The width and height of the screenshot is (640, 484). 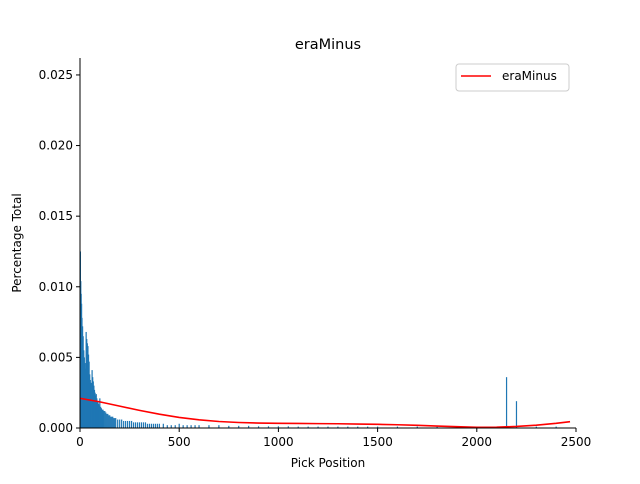 What do you see at coordinates (576, 442) in the screenshot?
I see `x-tick-label: 2500` at bounding box center [576, 442].